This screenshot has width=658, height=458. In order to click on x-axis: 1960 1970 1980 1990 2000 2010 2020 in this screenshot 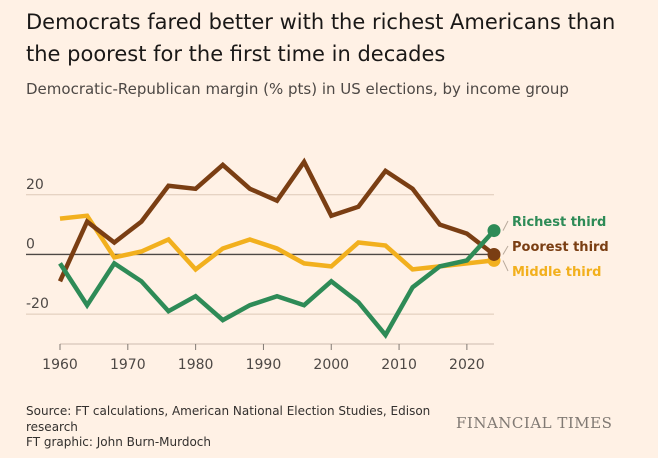, I will do `click(268, 358)`.